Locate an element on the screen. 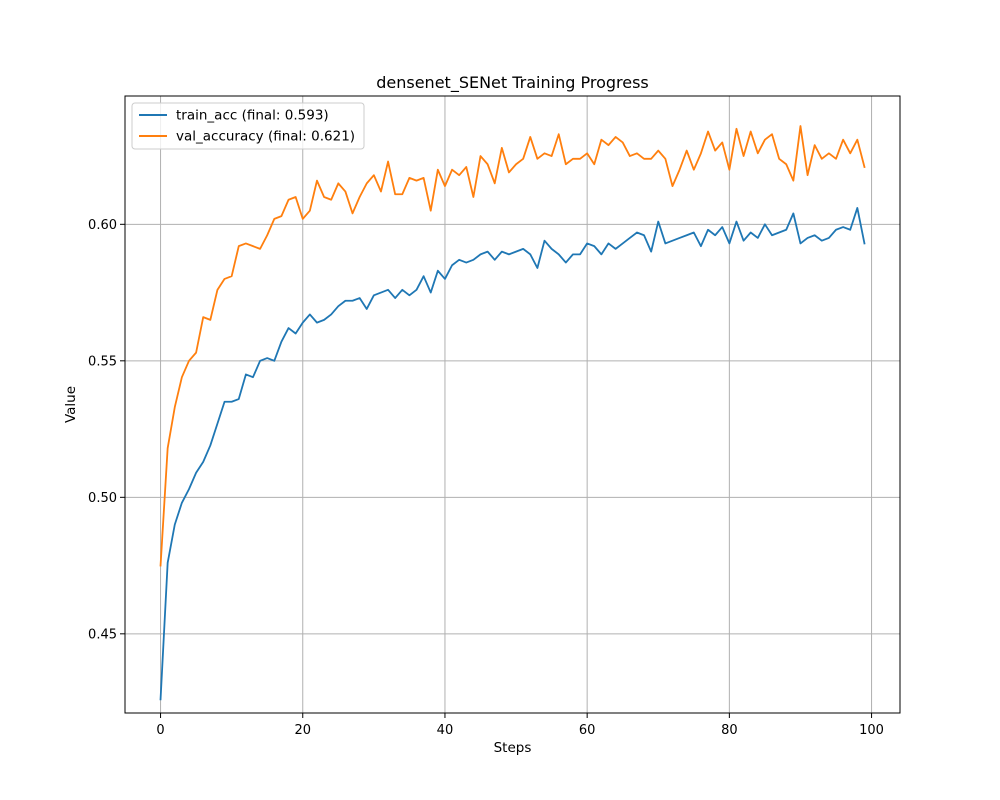 The height and width of the screenshot is (800, 1000). x-tick-label: 20 is located at coordinates (302, 730).